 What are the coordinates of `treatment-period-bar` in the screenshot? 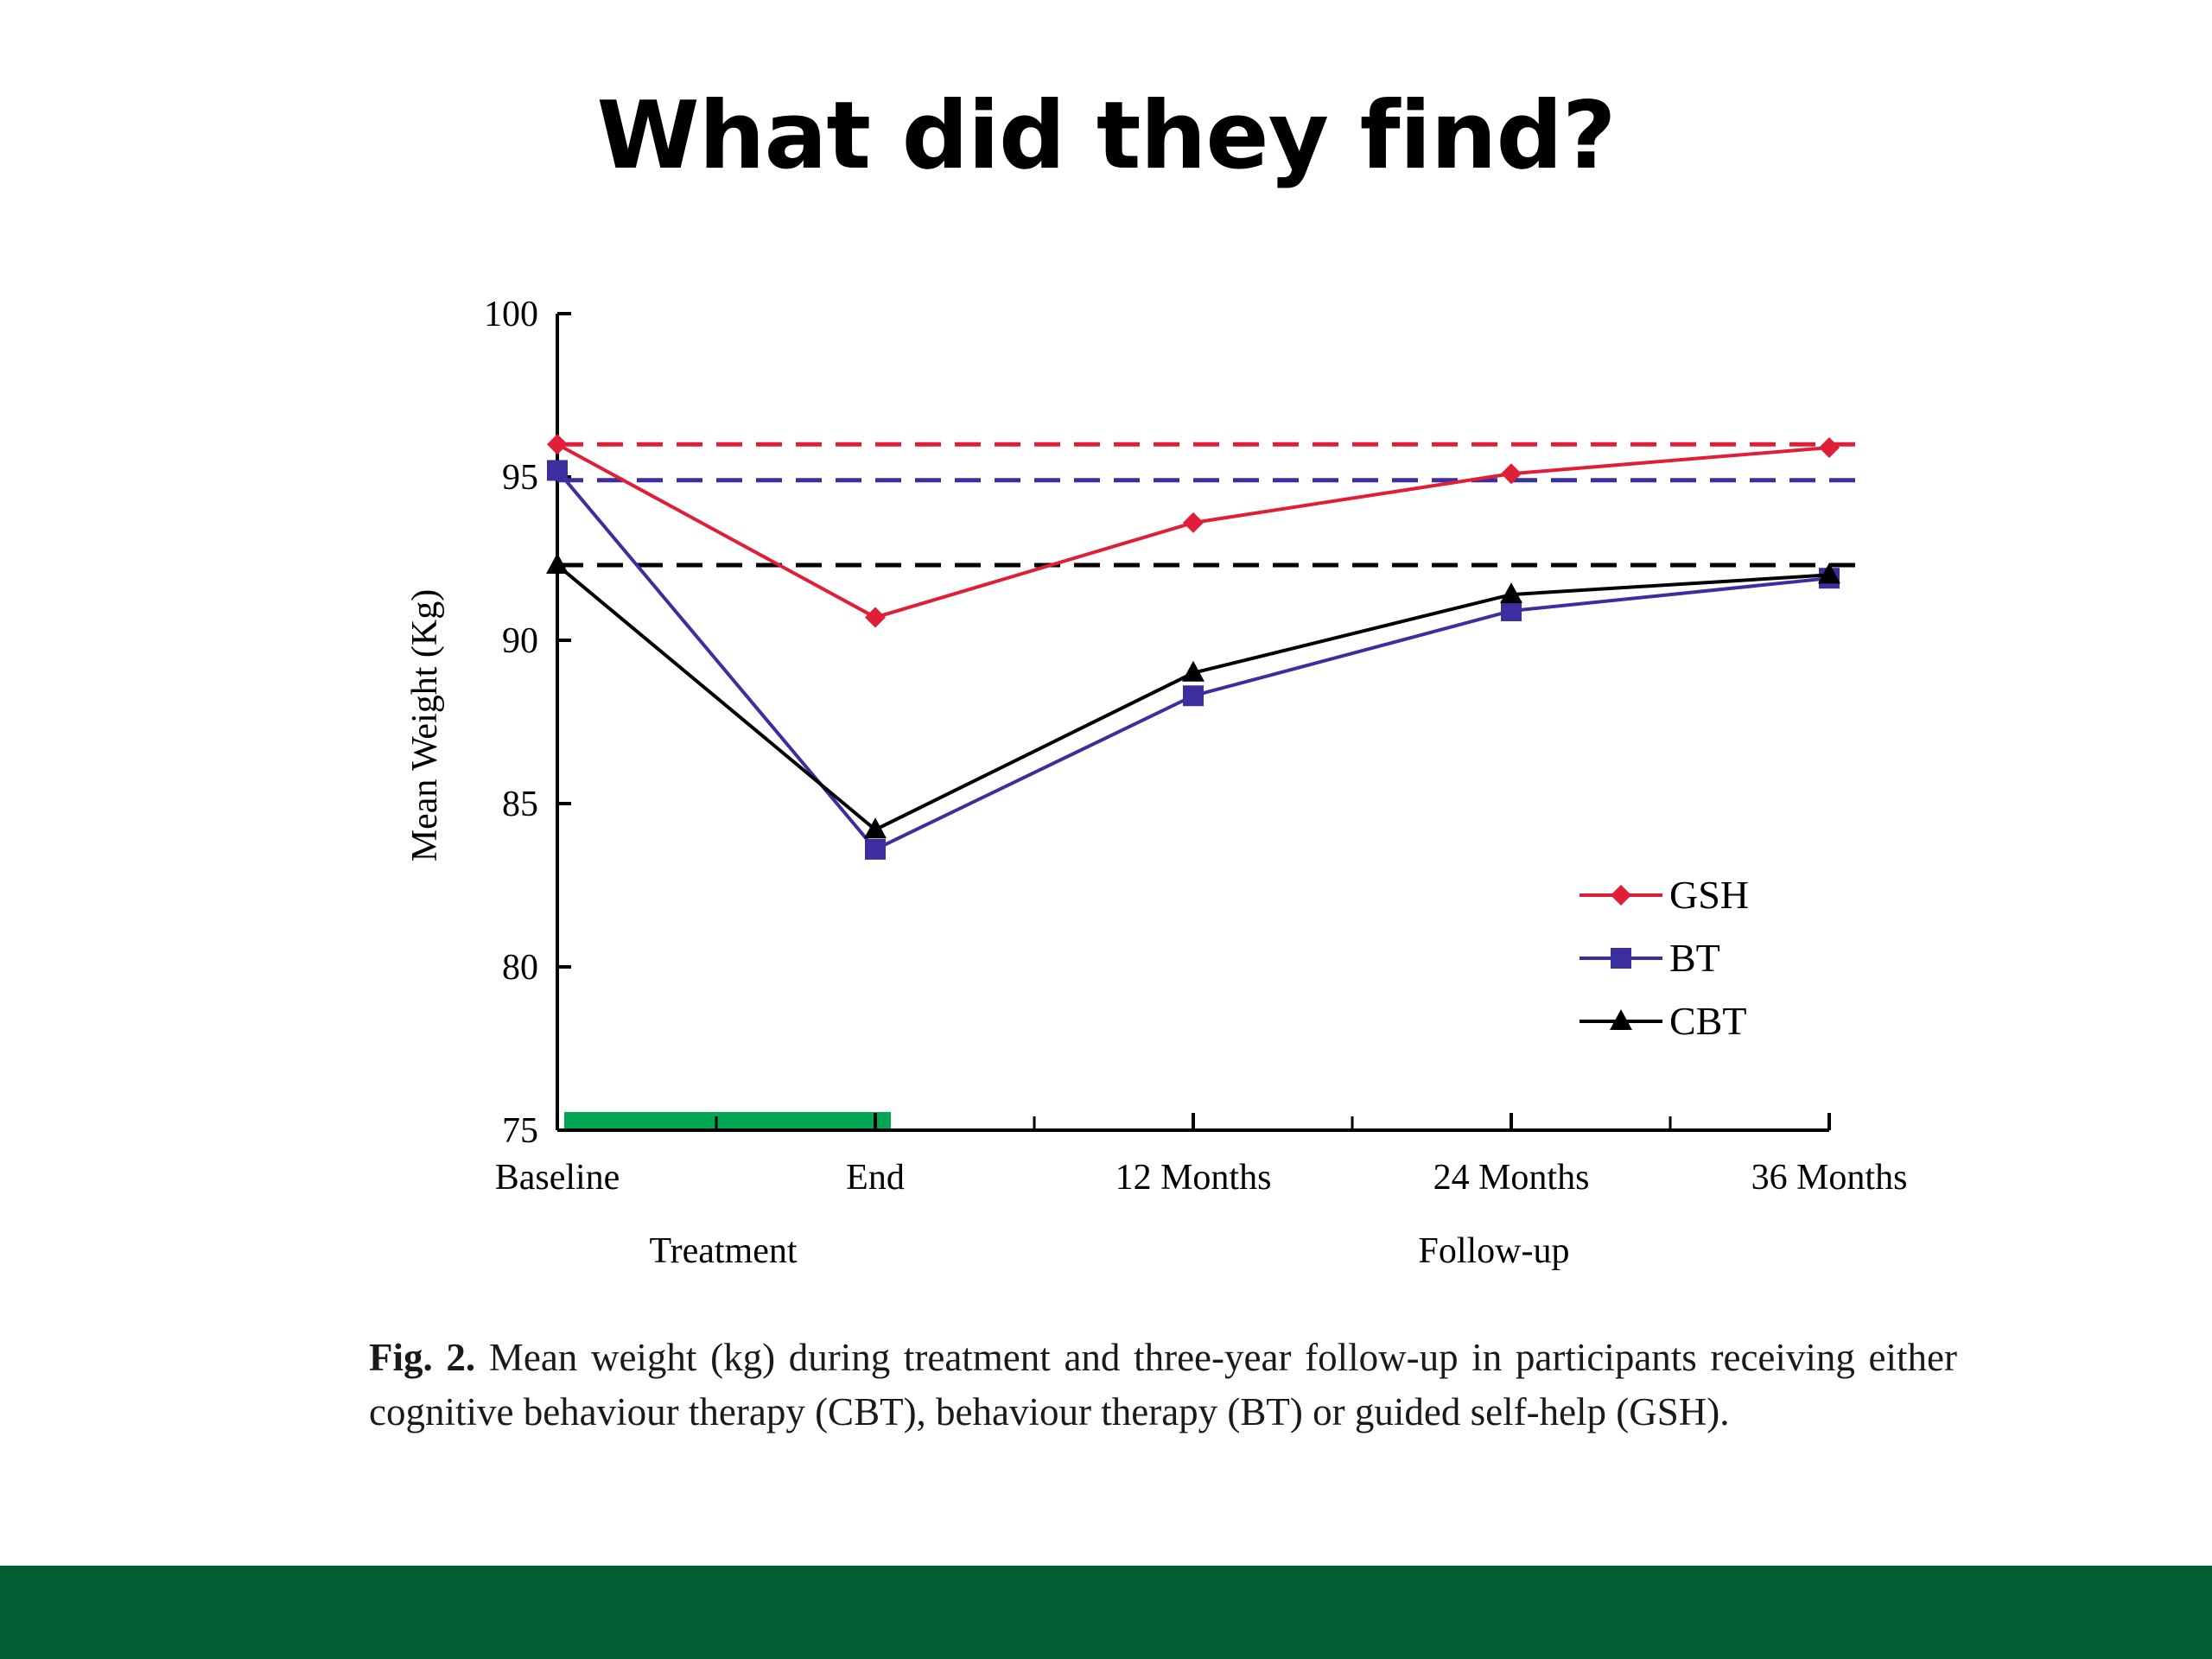 It's located at (727, 1120).